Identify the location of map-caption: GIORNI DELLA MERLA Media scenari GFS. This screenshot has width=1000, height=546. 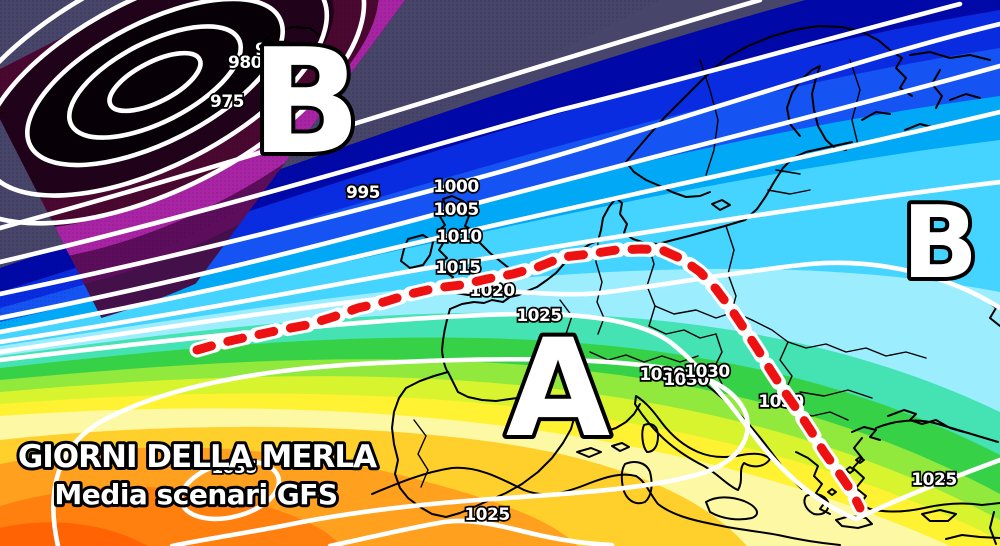
(198, 475).